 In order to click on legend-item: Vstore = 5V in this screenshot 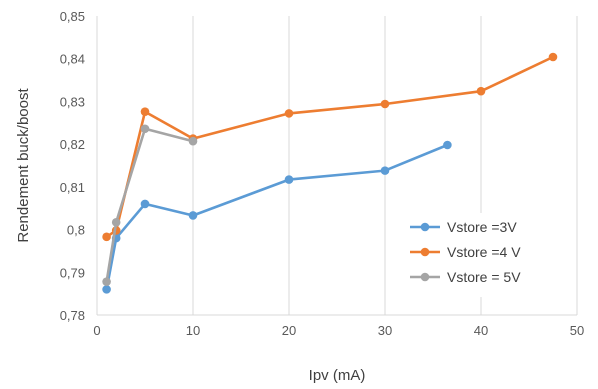, I will do `click(465, 277)`.